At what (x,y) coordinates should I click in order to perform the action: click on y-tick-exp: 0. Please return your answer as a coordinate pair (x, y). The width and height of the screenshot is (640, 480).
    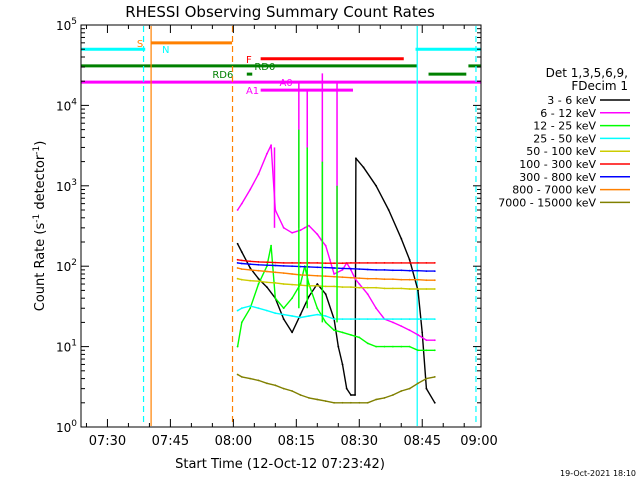
    Looking at the image, I should click on (74, 424).